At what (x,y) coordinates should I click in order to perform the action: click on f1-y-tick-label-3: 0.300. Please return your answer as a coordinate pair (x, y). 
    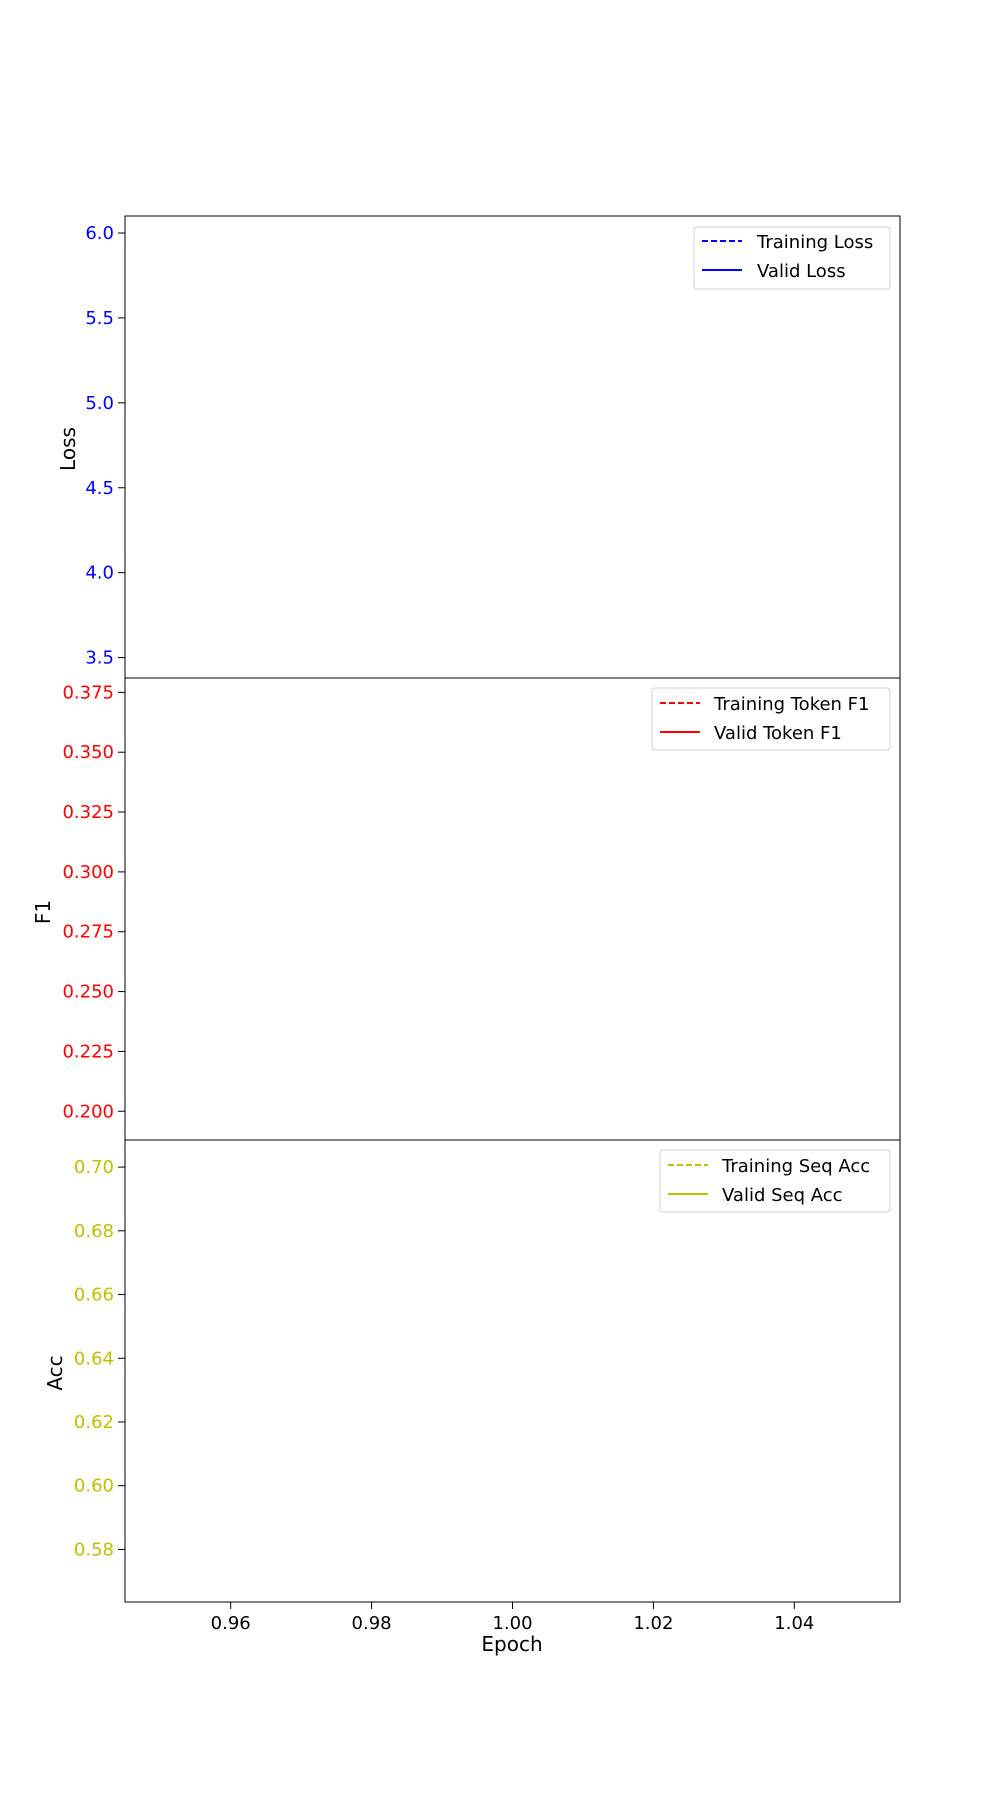
    Looking at the image, I should click on (88, 872).